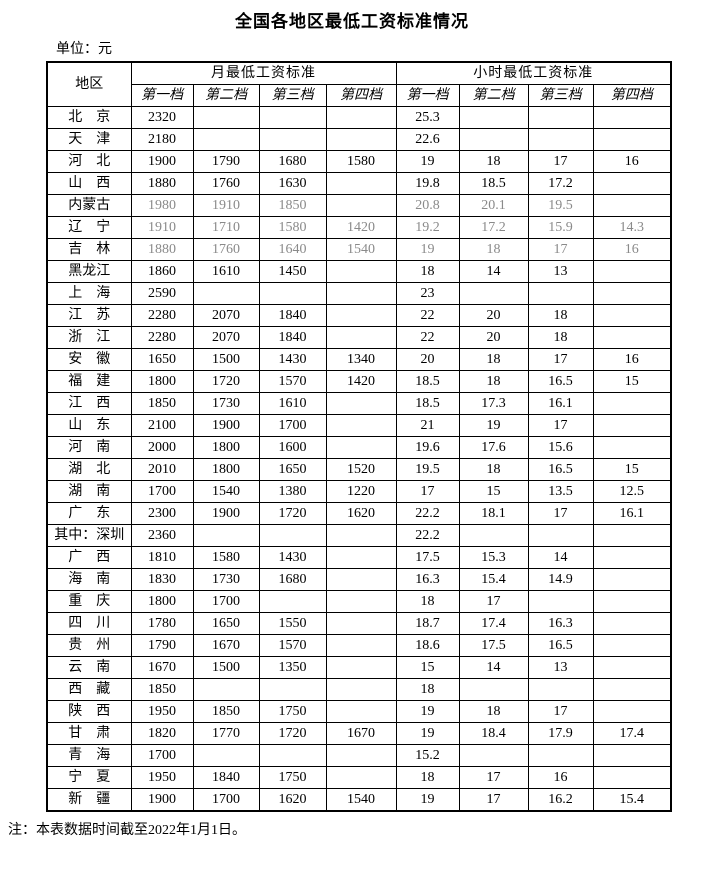 The height and width of the screenshot is (879, 704). What do you see at coordinates (427, 315) in the screenshot?
I see `hourly-value-cell: 22` at bounding box center [427, 315].